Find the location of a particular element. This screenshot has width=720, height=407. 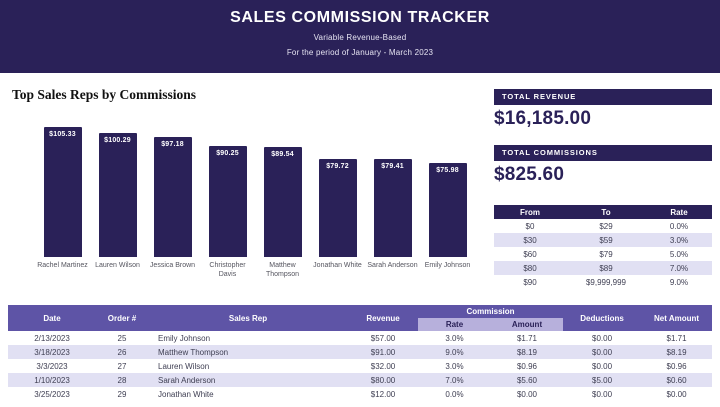

rate-table-header-row: From To Rate is located at coordinates (603, 212).